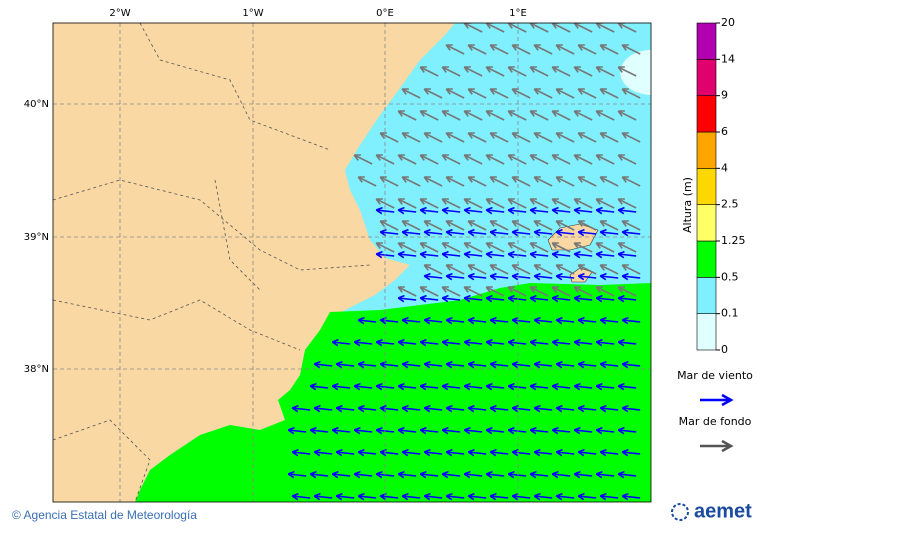  What do you see at coordinates (36, 369) in the screenshot?
I see `lat-label: 38°N` at bounding box center [36, 369].